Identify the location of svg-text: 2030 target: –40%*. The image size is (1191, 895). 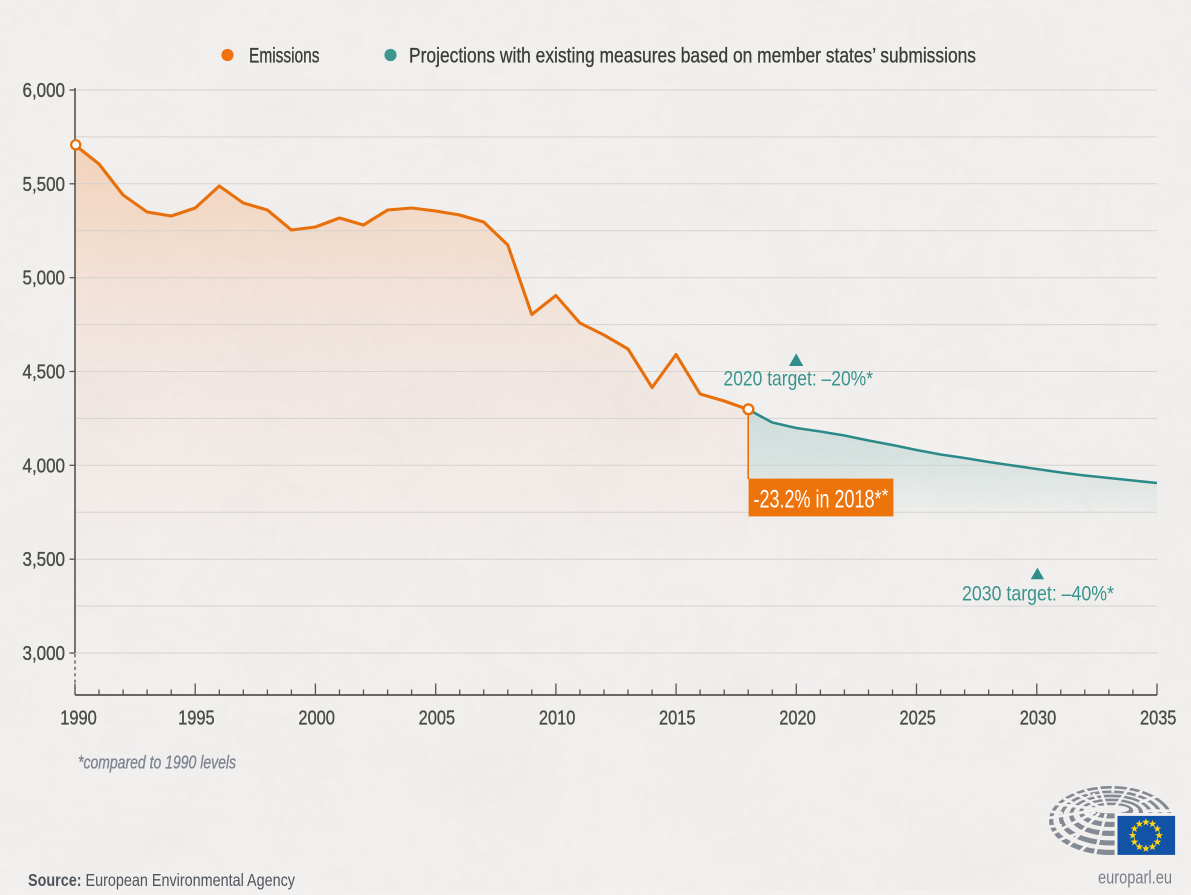
(1038, 594).